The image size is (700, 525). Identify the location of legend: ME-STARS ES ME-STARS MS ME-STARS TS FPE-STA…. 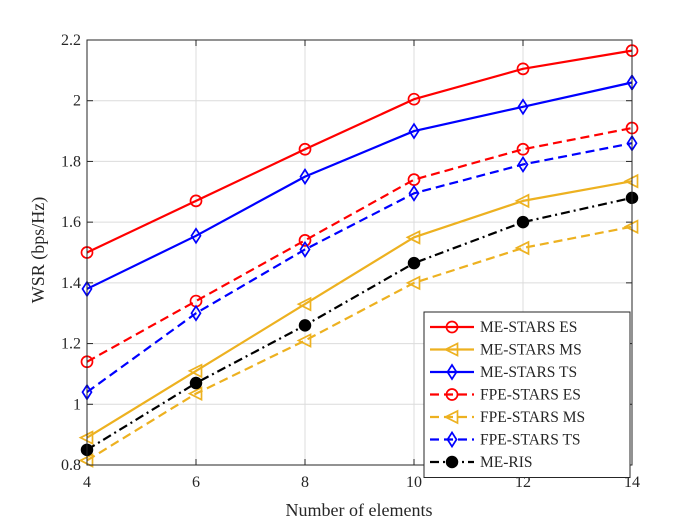
(527, 394).